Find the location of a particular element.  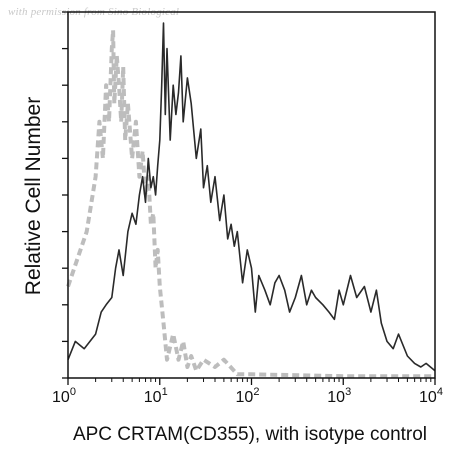

x-axis-label: APC CRTAM(CD355), with isotype control is located at coordinates (250, 434).